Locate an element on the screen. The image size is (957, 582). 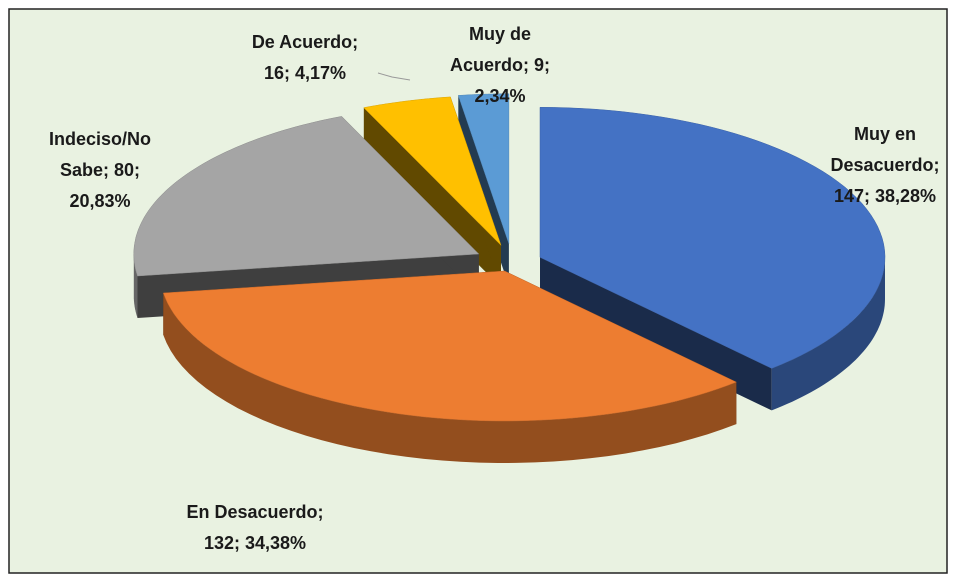
data-label: Indeciso/No Sabe; 80; 20,83% is located at coordinates (100, 170).